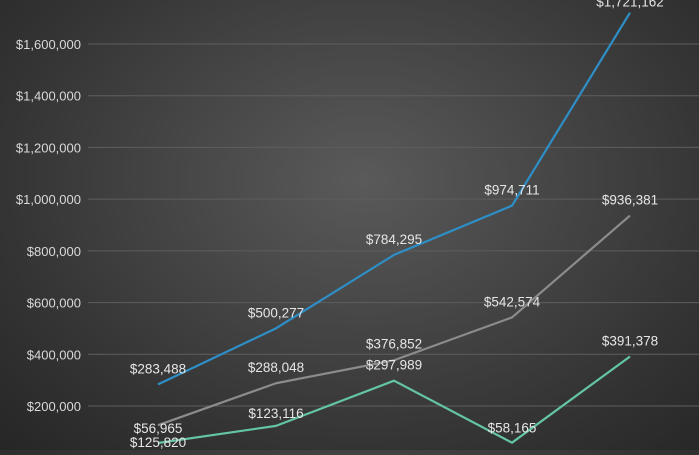  Describe the element at coordinates (630, 200) in the screenshot. I see `data-label: $936,381` at that location.